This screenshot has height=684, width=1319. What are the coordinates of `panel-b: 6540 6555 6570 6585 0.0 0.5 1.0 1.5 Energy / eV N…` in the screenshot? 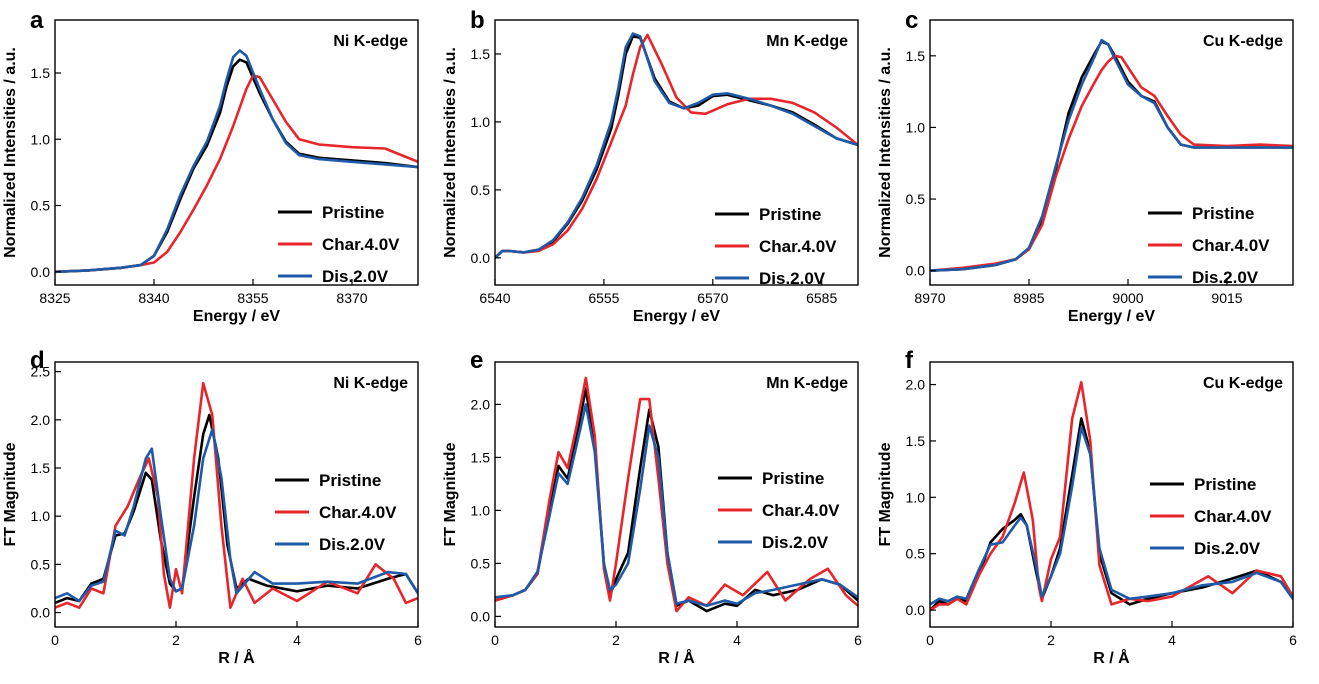 It's located at (650, 166).